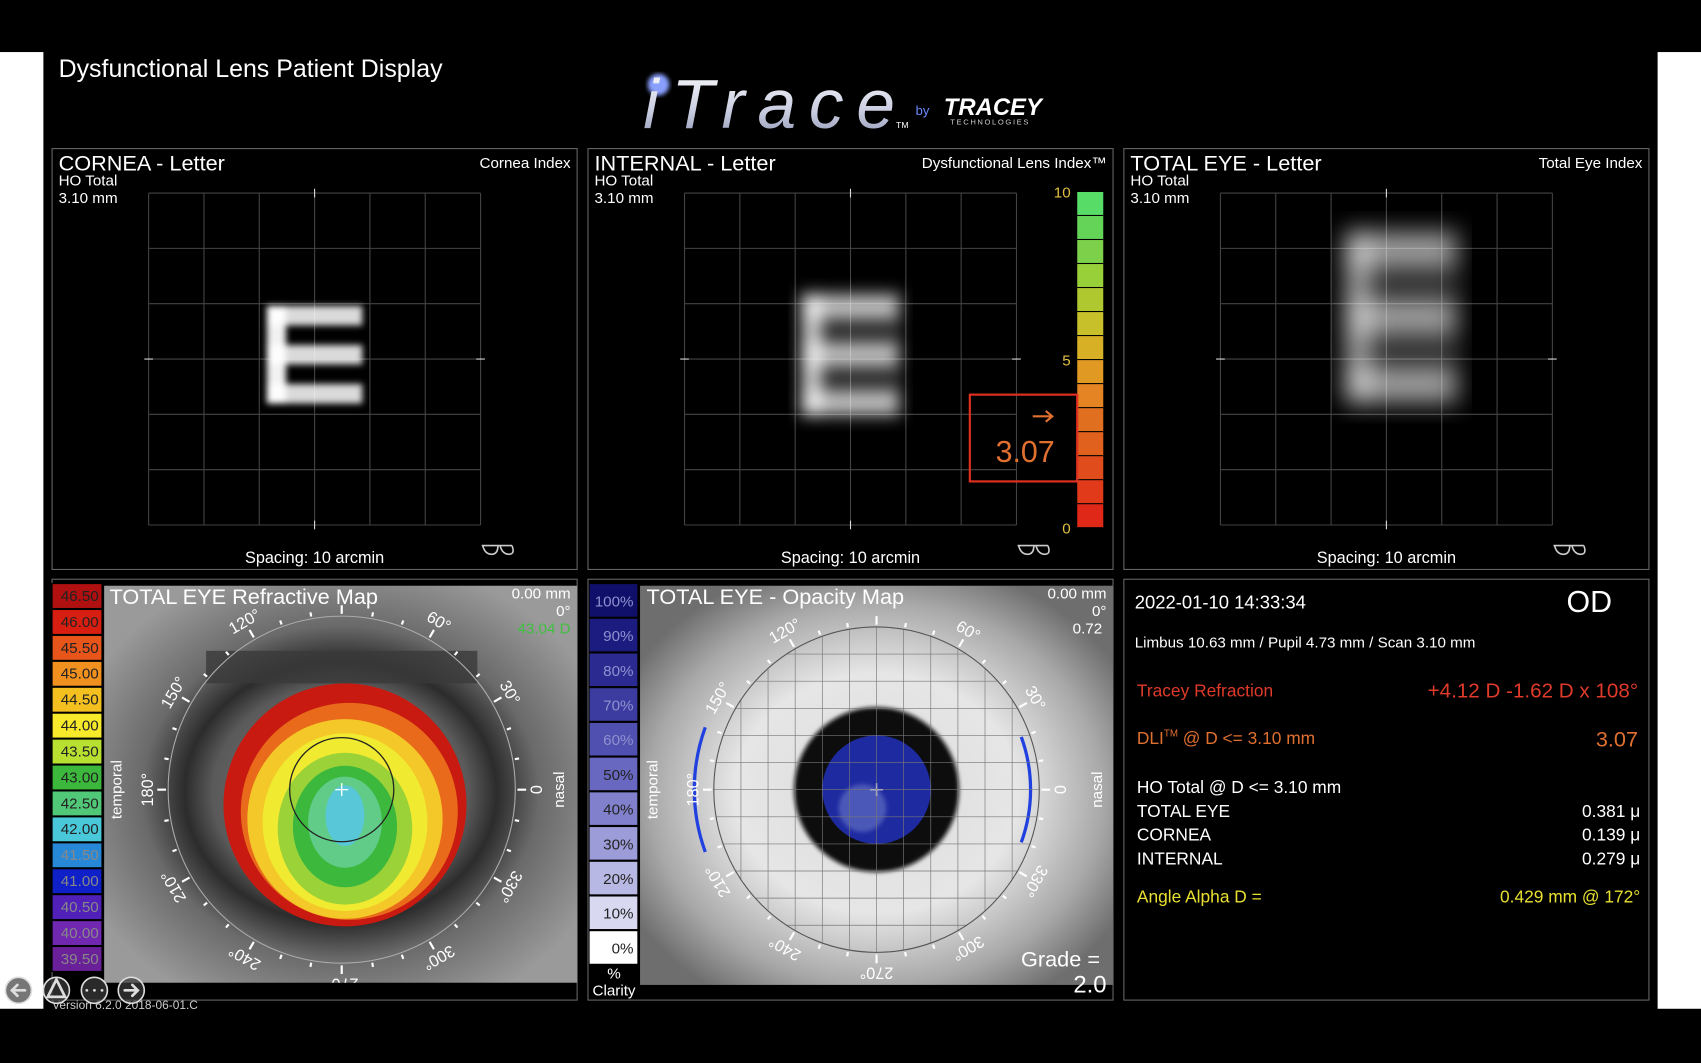  Describe the element at coordinates (1033, 550) in the screenshot. I see `glasses` at that location.